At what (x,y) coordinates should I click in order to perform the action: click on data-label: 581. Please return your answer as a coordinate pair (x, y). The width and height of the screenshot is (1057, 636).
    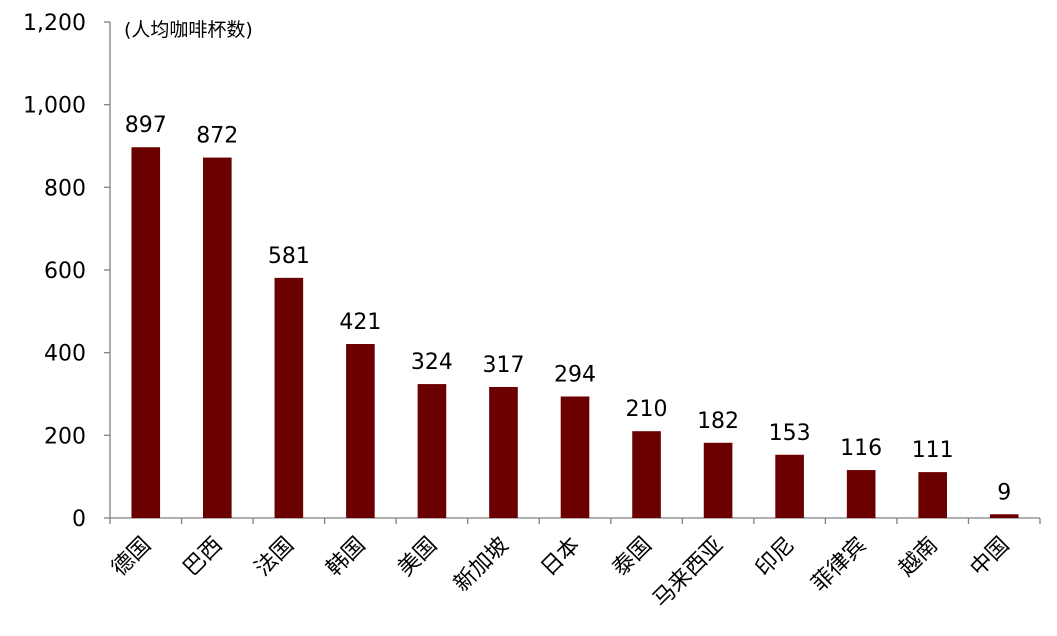
    Looking at the image, I should click on (289, 256).